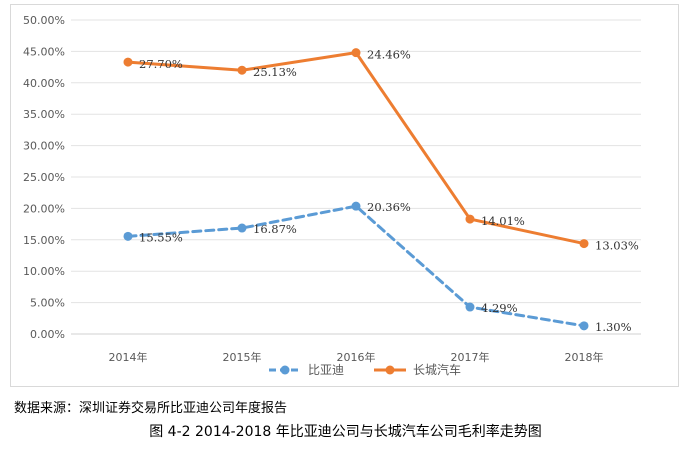 The width and height of the screenshot is (691, 450). Describe the element at coordinates (151, 408) in the screenshot. I see `source-note: 数据来源：深圳证券交易所比亚迪公司年度报告` at that location.